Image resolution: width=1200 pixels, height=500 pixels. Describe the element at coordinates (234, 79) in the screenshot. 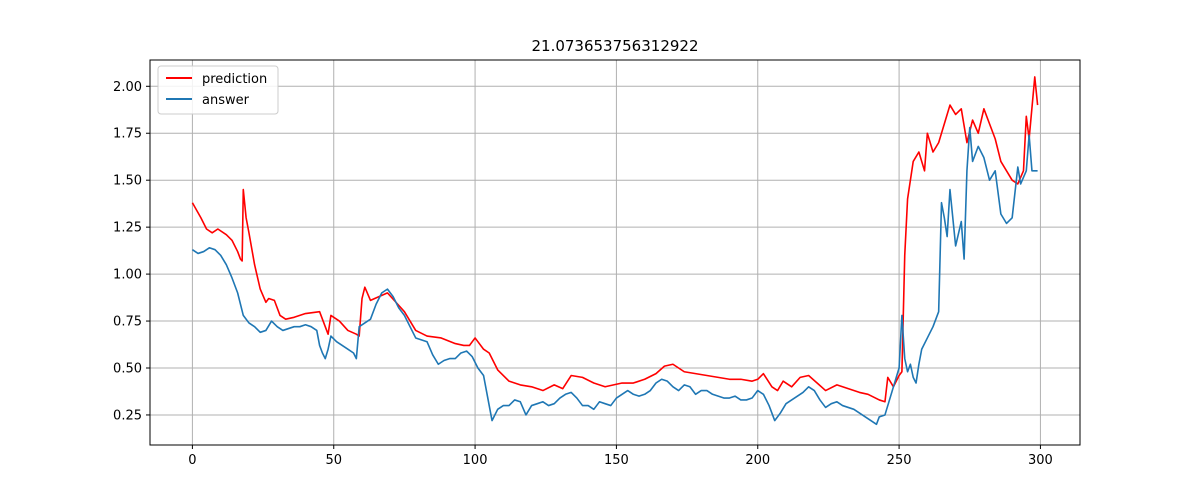

I see `legend-label-prediction: prediction` at that location.